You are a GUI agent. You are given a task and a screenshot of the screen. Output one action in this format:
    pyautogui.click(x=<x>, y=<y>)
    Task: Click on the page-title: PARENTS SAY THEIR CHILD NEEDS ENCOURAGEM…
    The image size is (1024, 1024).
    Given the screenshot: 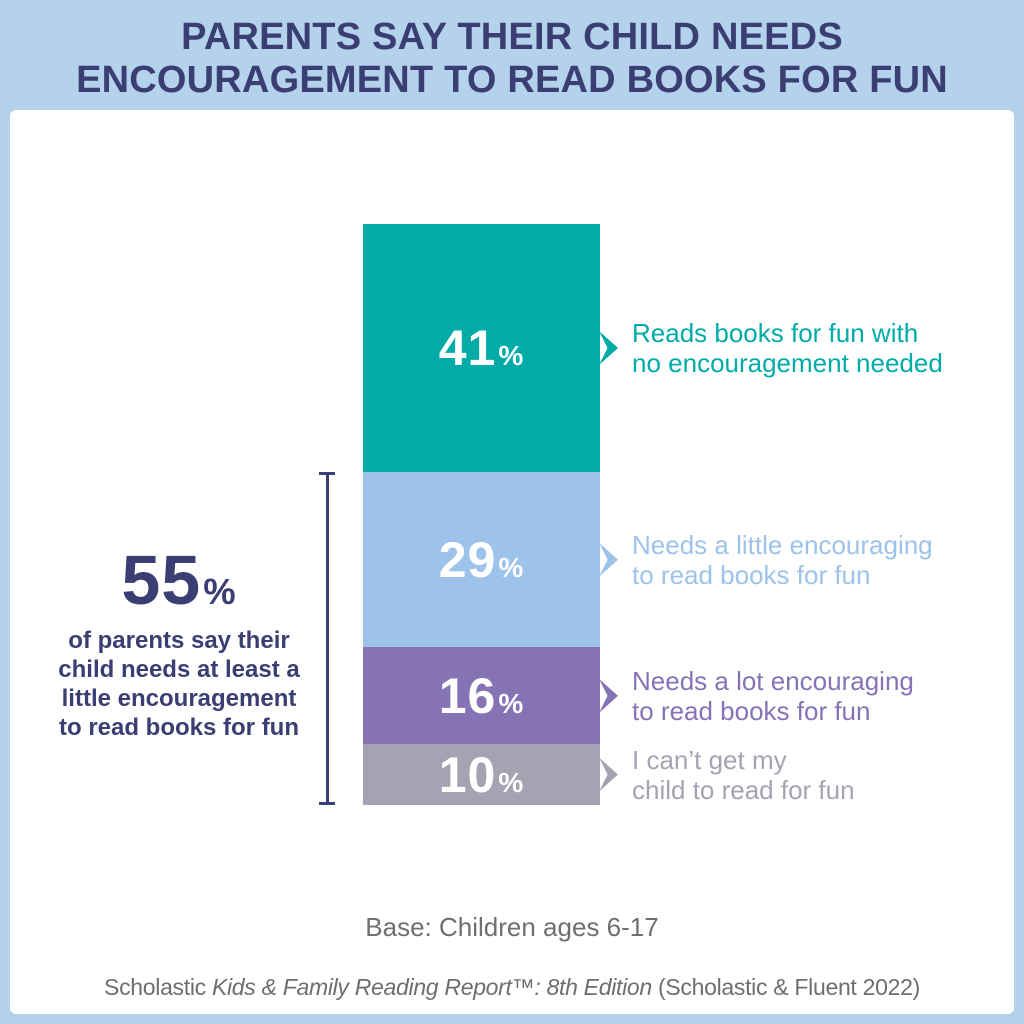 What is the action you would take?
    pyautogui.click(x=512, y=51)
    